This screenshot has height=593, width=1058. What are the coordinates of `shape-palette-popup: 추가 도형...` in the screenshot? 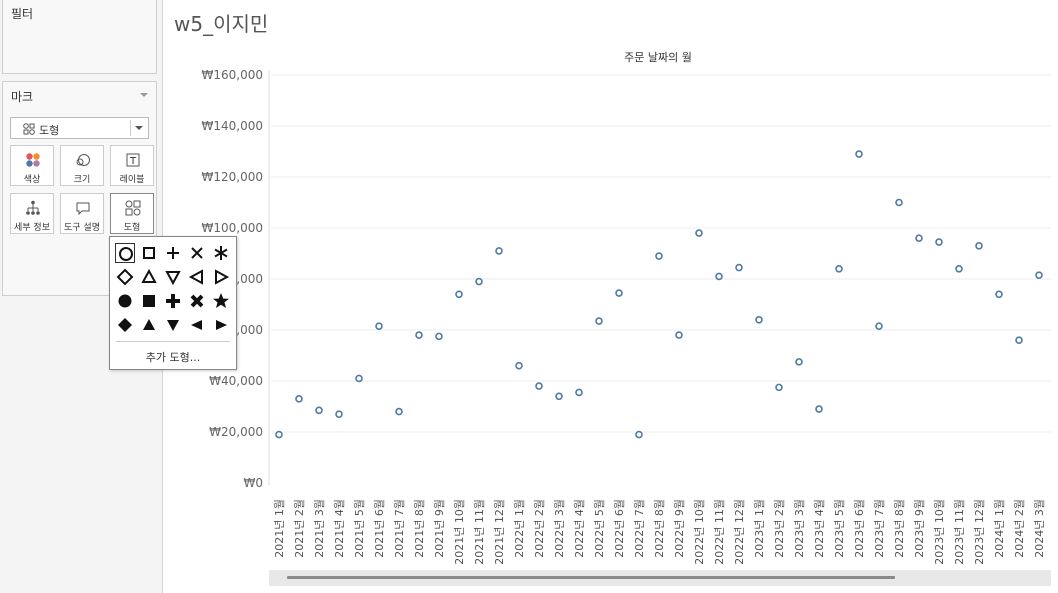 It's located at (173, 303).